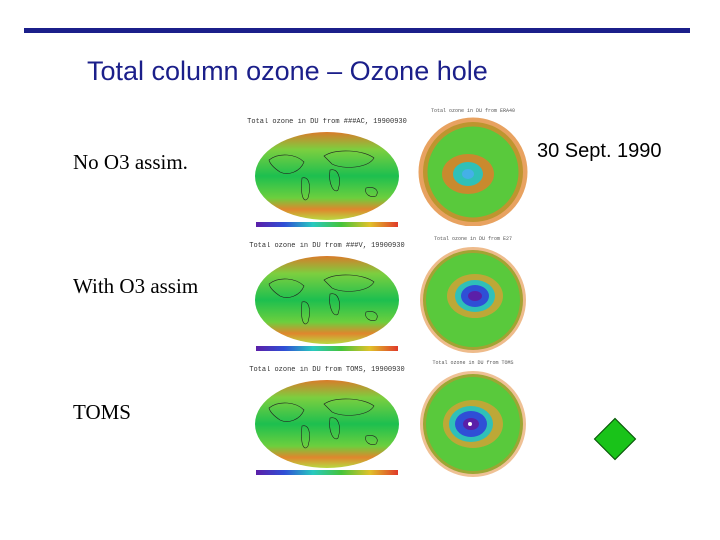  I want to click on green-diamond-shape, so click(615, 439).